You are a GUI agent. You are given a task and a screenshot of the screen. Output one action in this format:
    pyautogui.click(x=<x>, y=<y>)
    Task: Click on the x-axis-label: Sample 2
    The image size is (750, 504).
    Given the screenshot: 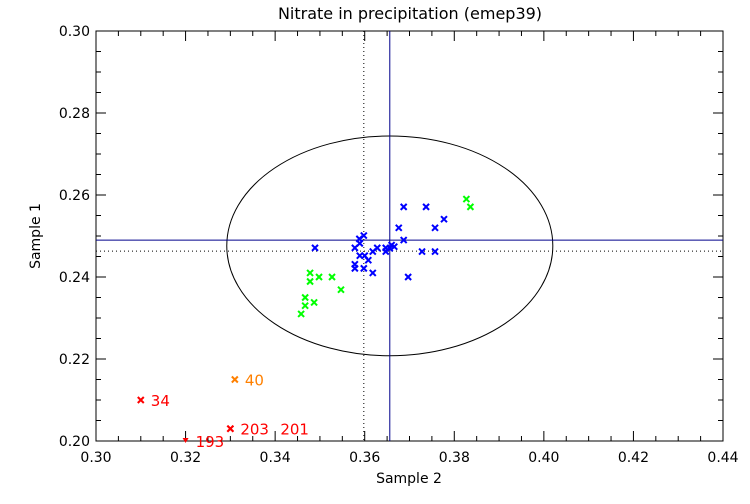 What is the action you would take?
    pyautogui.click(x=409, y=479)
    